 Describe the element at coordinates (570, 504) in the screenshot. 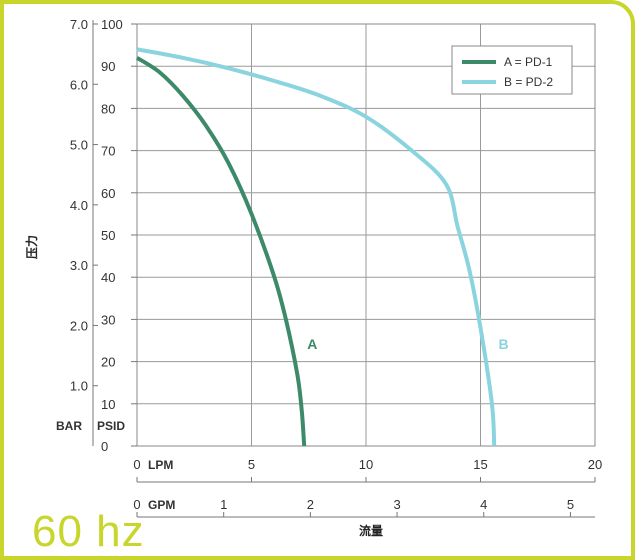

I see `gpm-tick-label: 5` at that location.